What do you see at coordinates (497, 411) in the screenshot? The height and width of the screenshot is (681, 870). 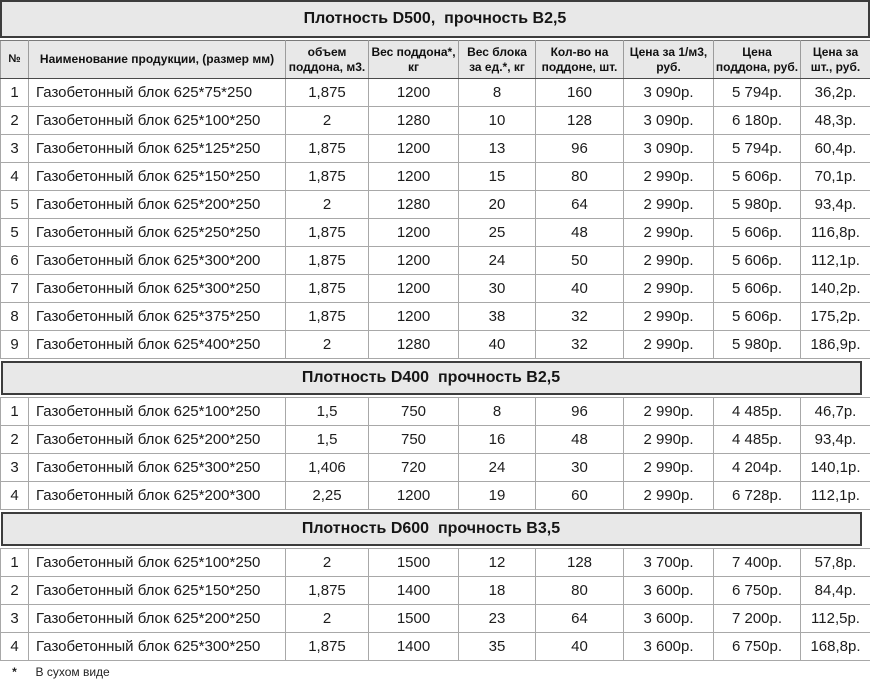 I see `unit-weight-cell: 8` at bounding box center [497, 411].